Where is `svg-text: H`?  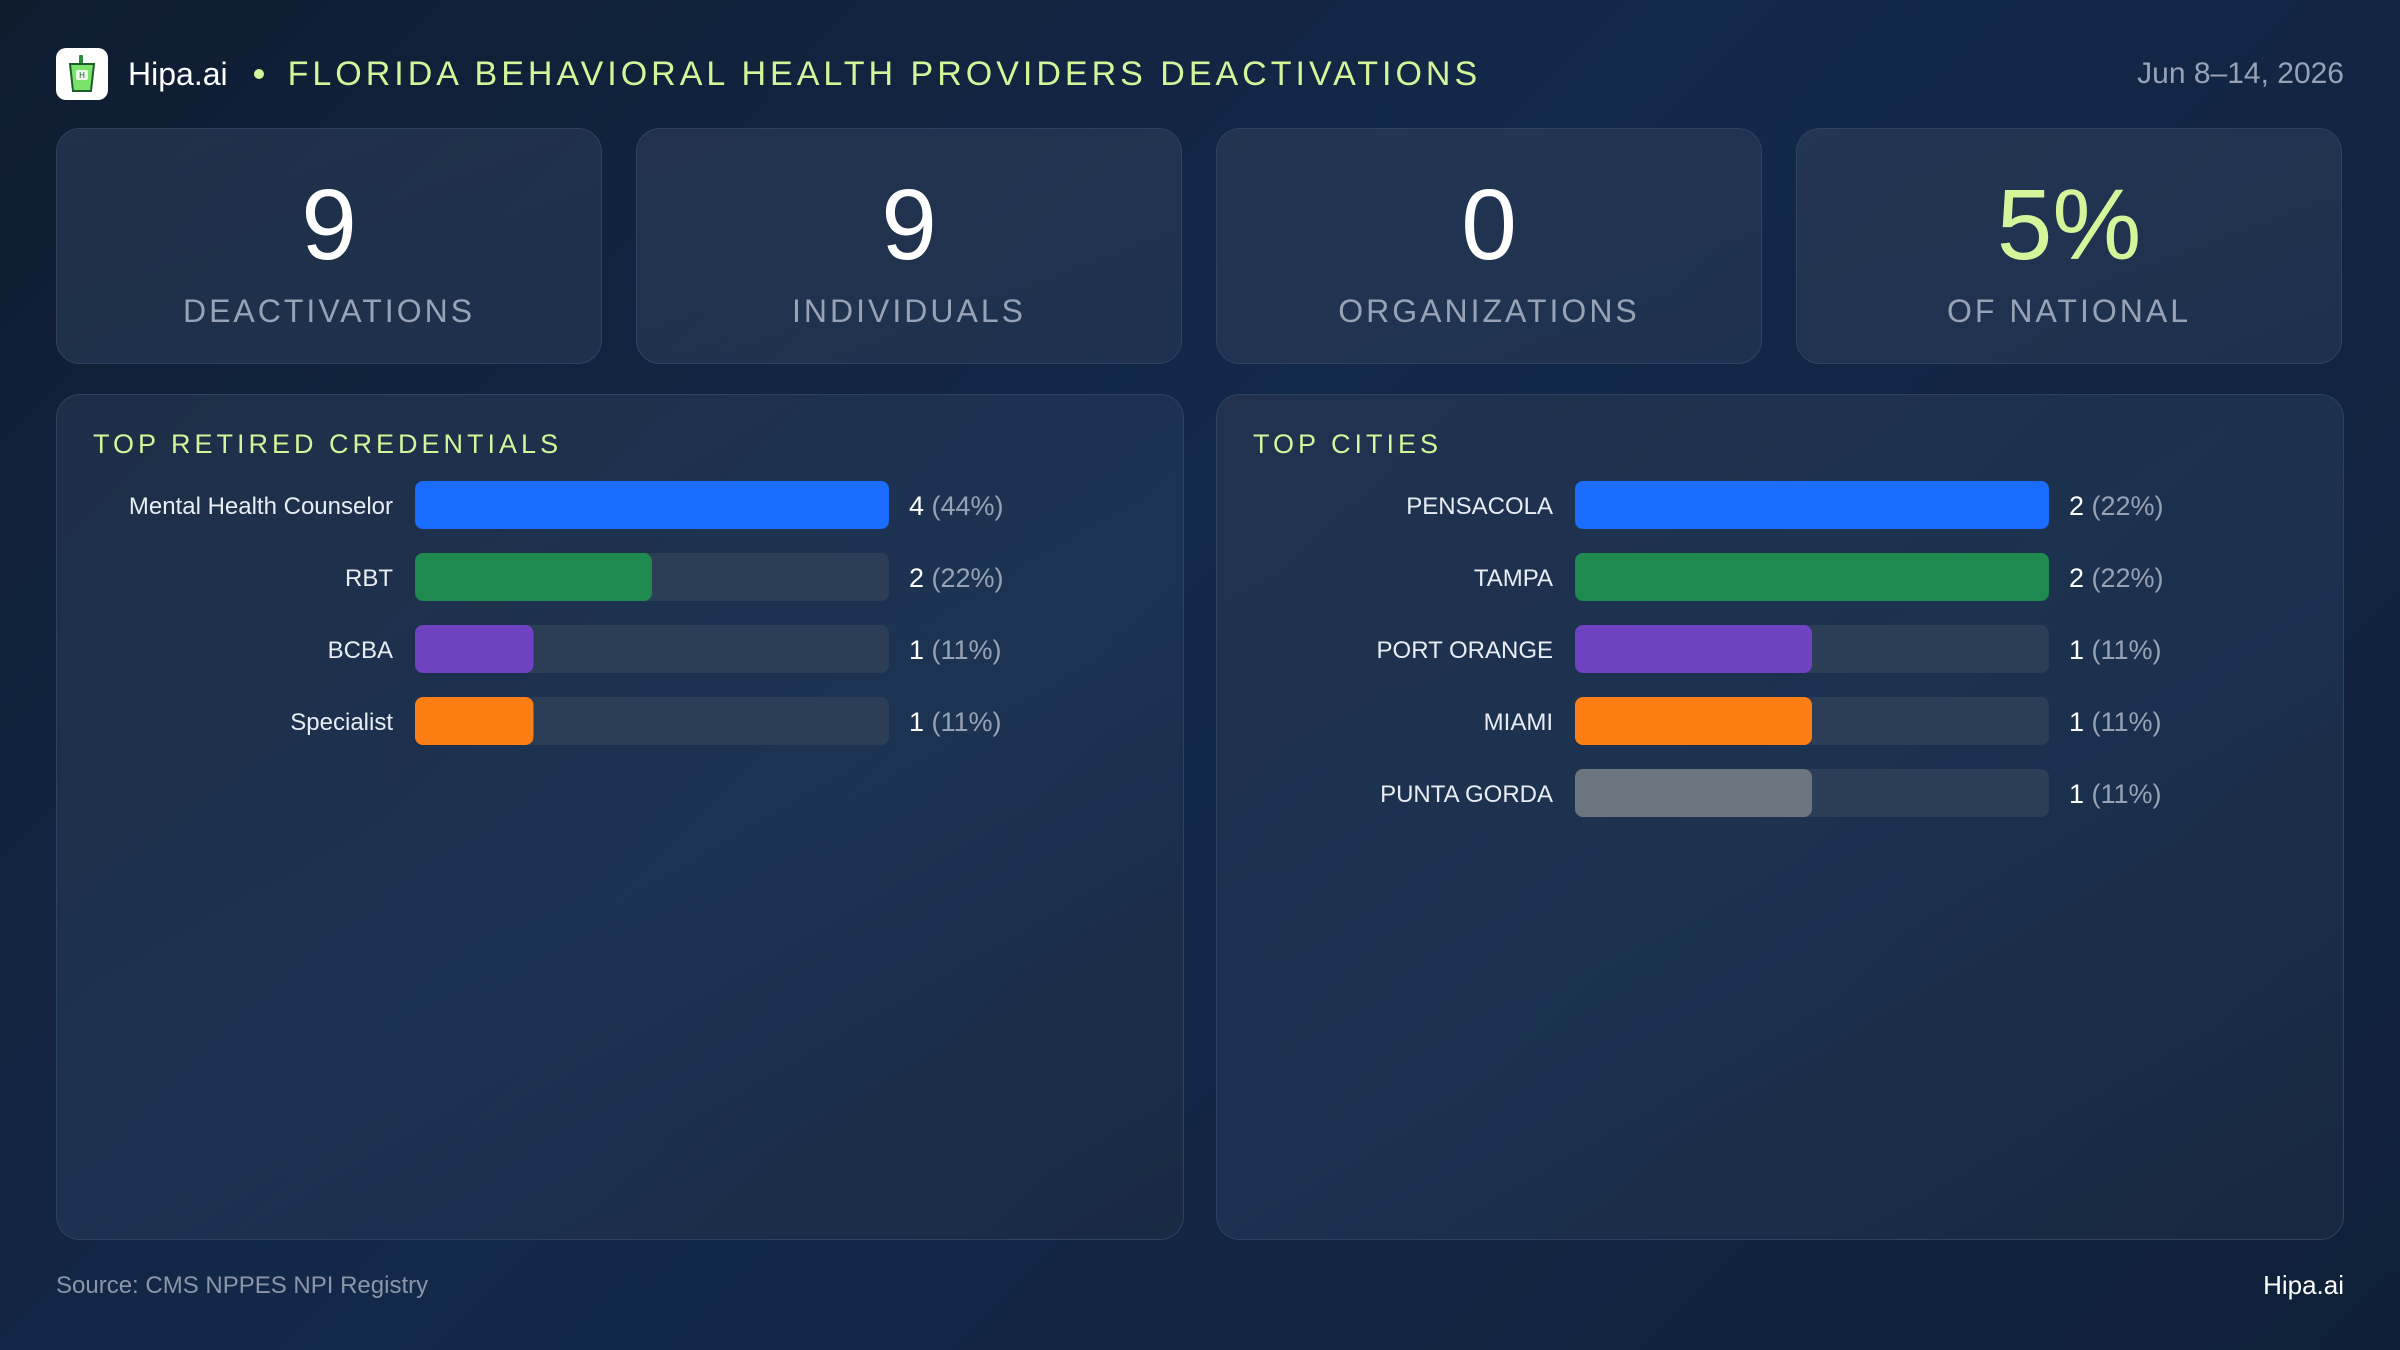
svg-text: H is located at coordinates (82, 75).